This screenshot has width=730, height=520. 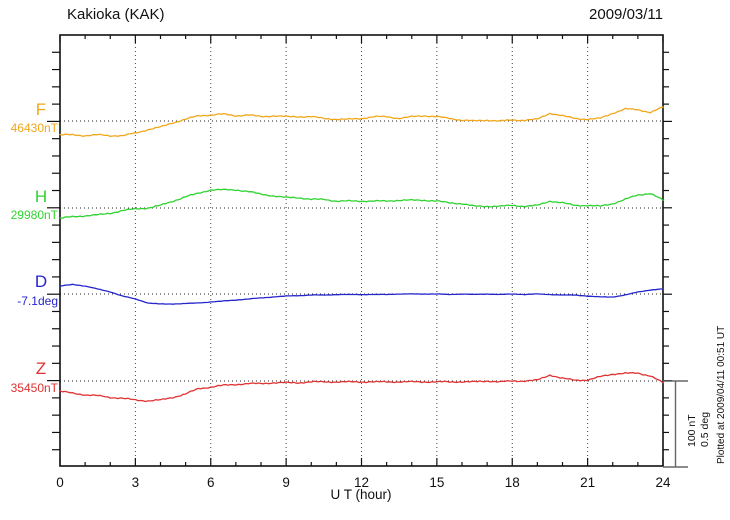 What do you see at coordinates (705, 429) in the screenshot?
I see `scale-bar-label-deg: 0.5 deg` at bounding box center [705, 429].